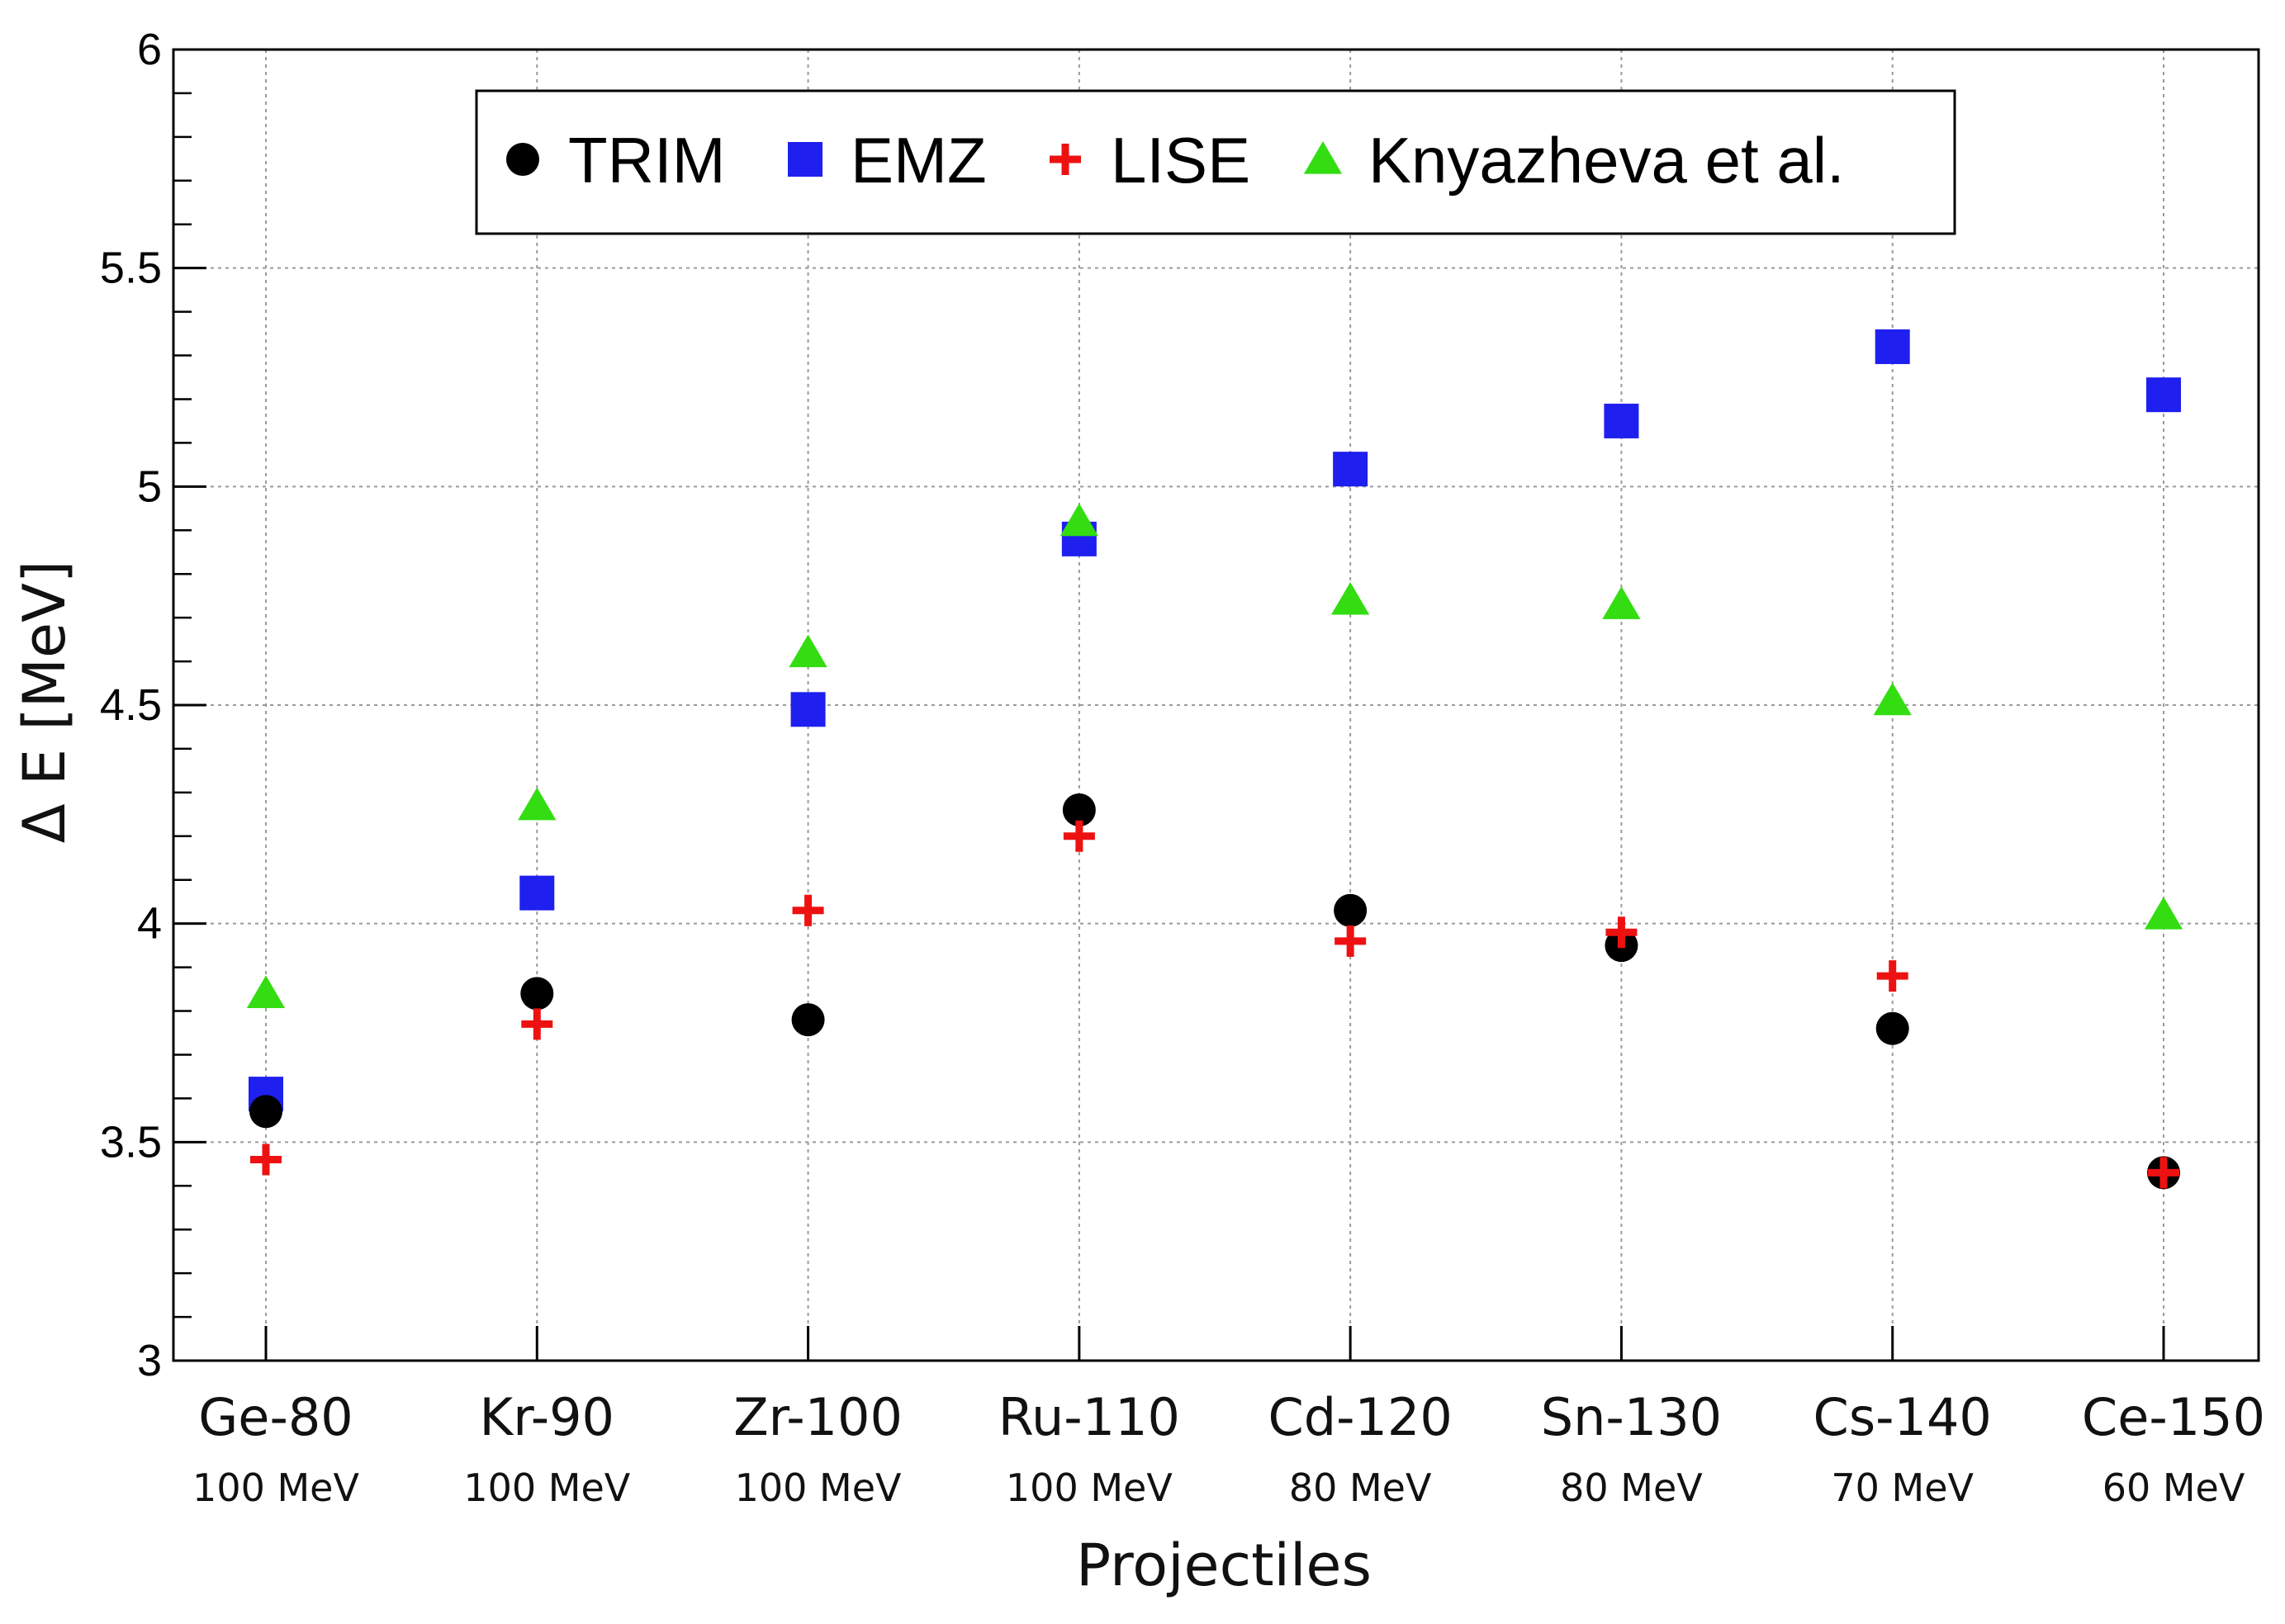 The width and height of the screenshot is (2285, 1624). What do you see at coordinates (150, 487) in the screenshot?
I see `y-tick-label: 5` at bounding box center [150, 487].